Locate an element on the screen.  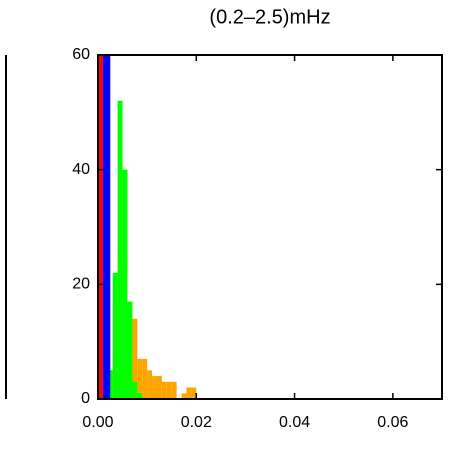
y-tick-label: 40 is located at coordinates (81, 169).